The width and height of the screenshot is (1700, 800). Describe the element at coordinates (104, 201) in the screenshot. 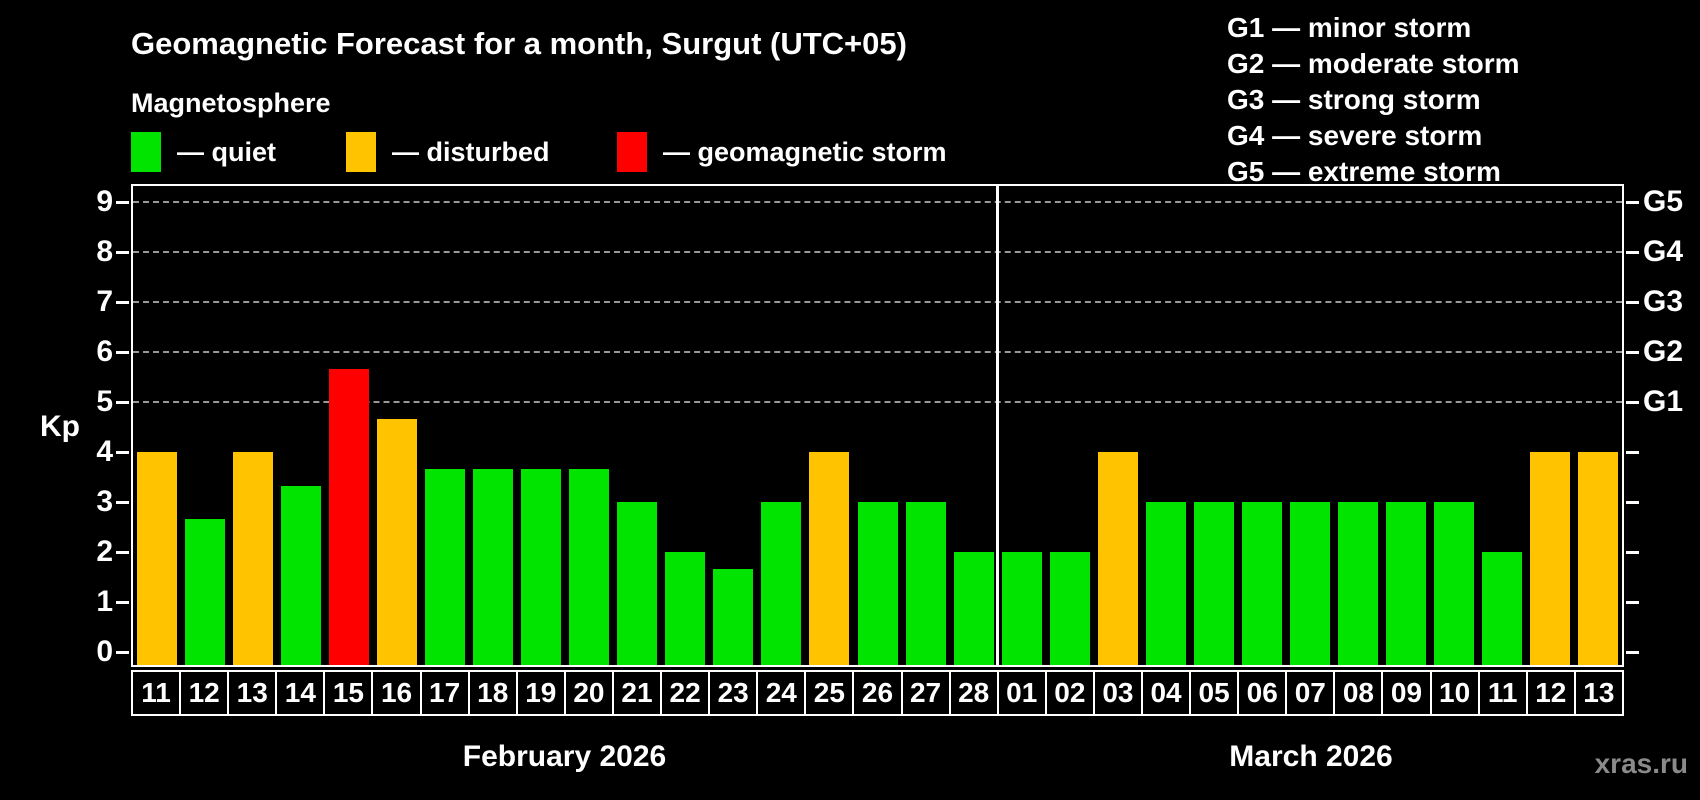

I see `y-tick-label-9: 9` at that location.